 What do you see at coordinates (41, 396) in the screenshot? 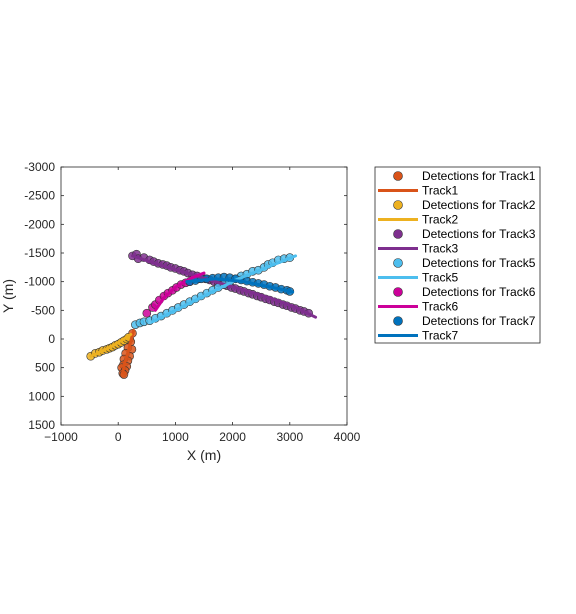
I see `y-tick-label: 1000` at bounding box center [41, 396].